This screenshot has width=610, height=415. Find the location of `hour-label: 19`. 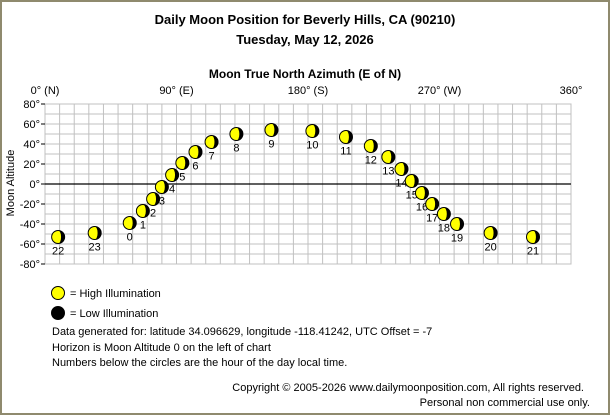

hour-label: 19 is located at coordinates (457, 239).